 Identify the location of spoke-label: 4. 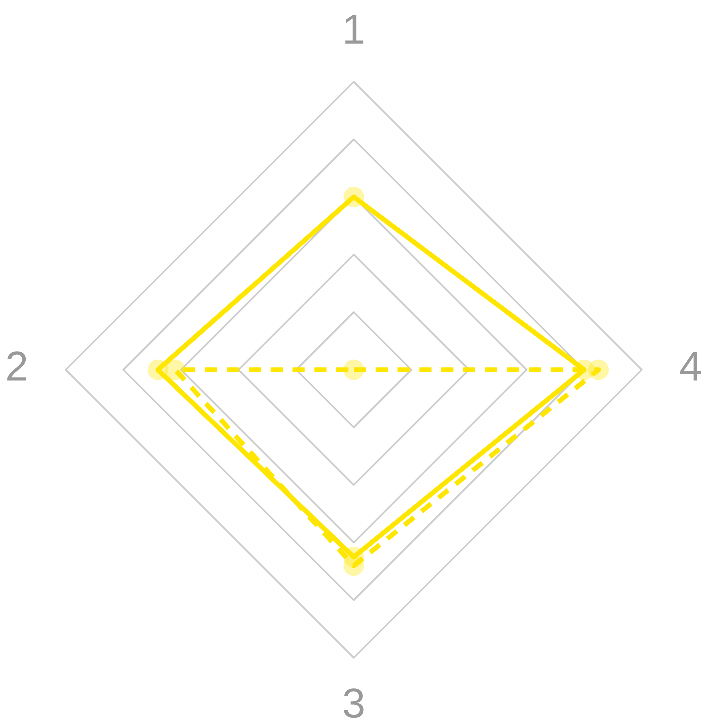
(691, 366).